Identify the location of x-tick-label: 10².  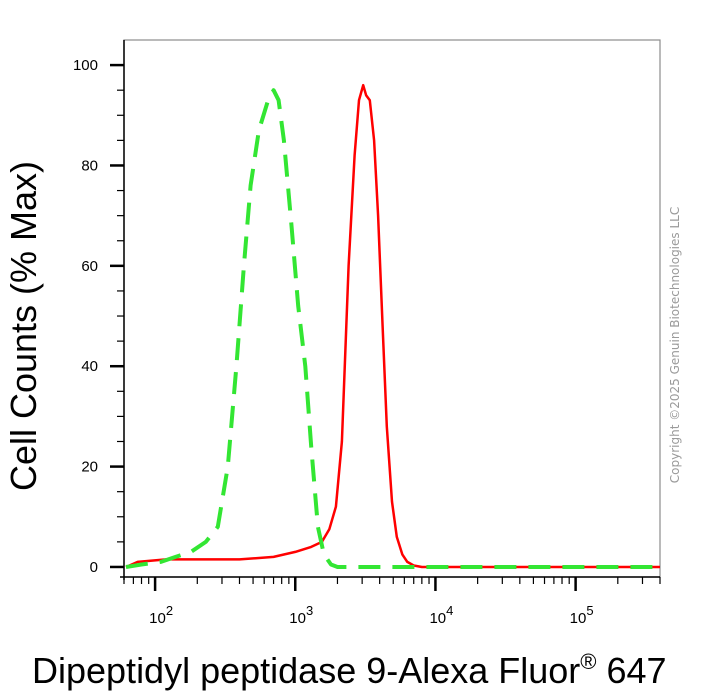
(161, 615).